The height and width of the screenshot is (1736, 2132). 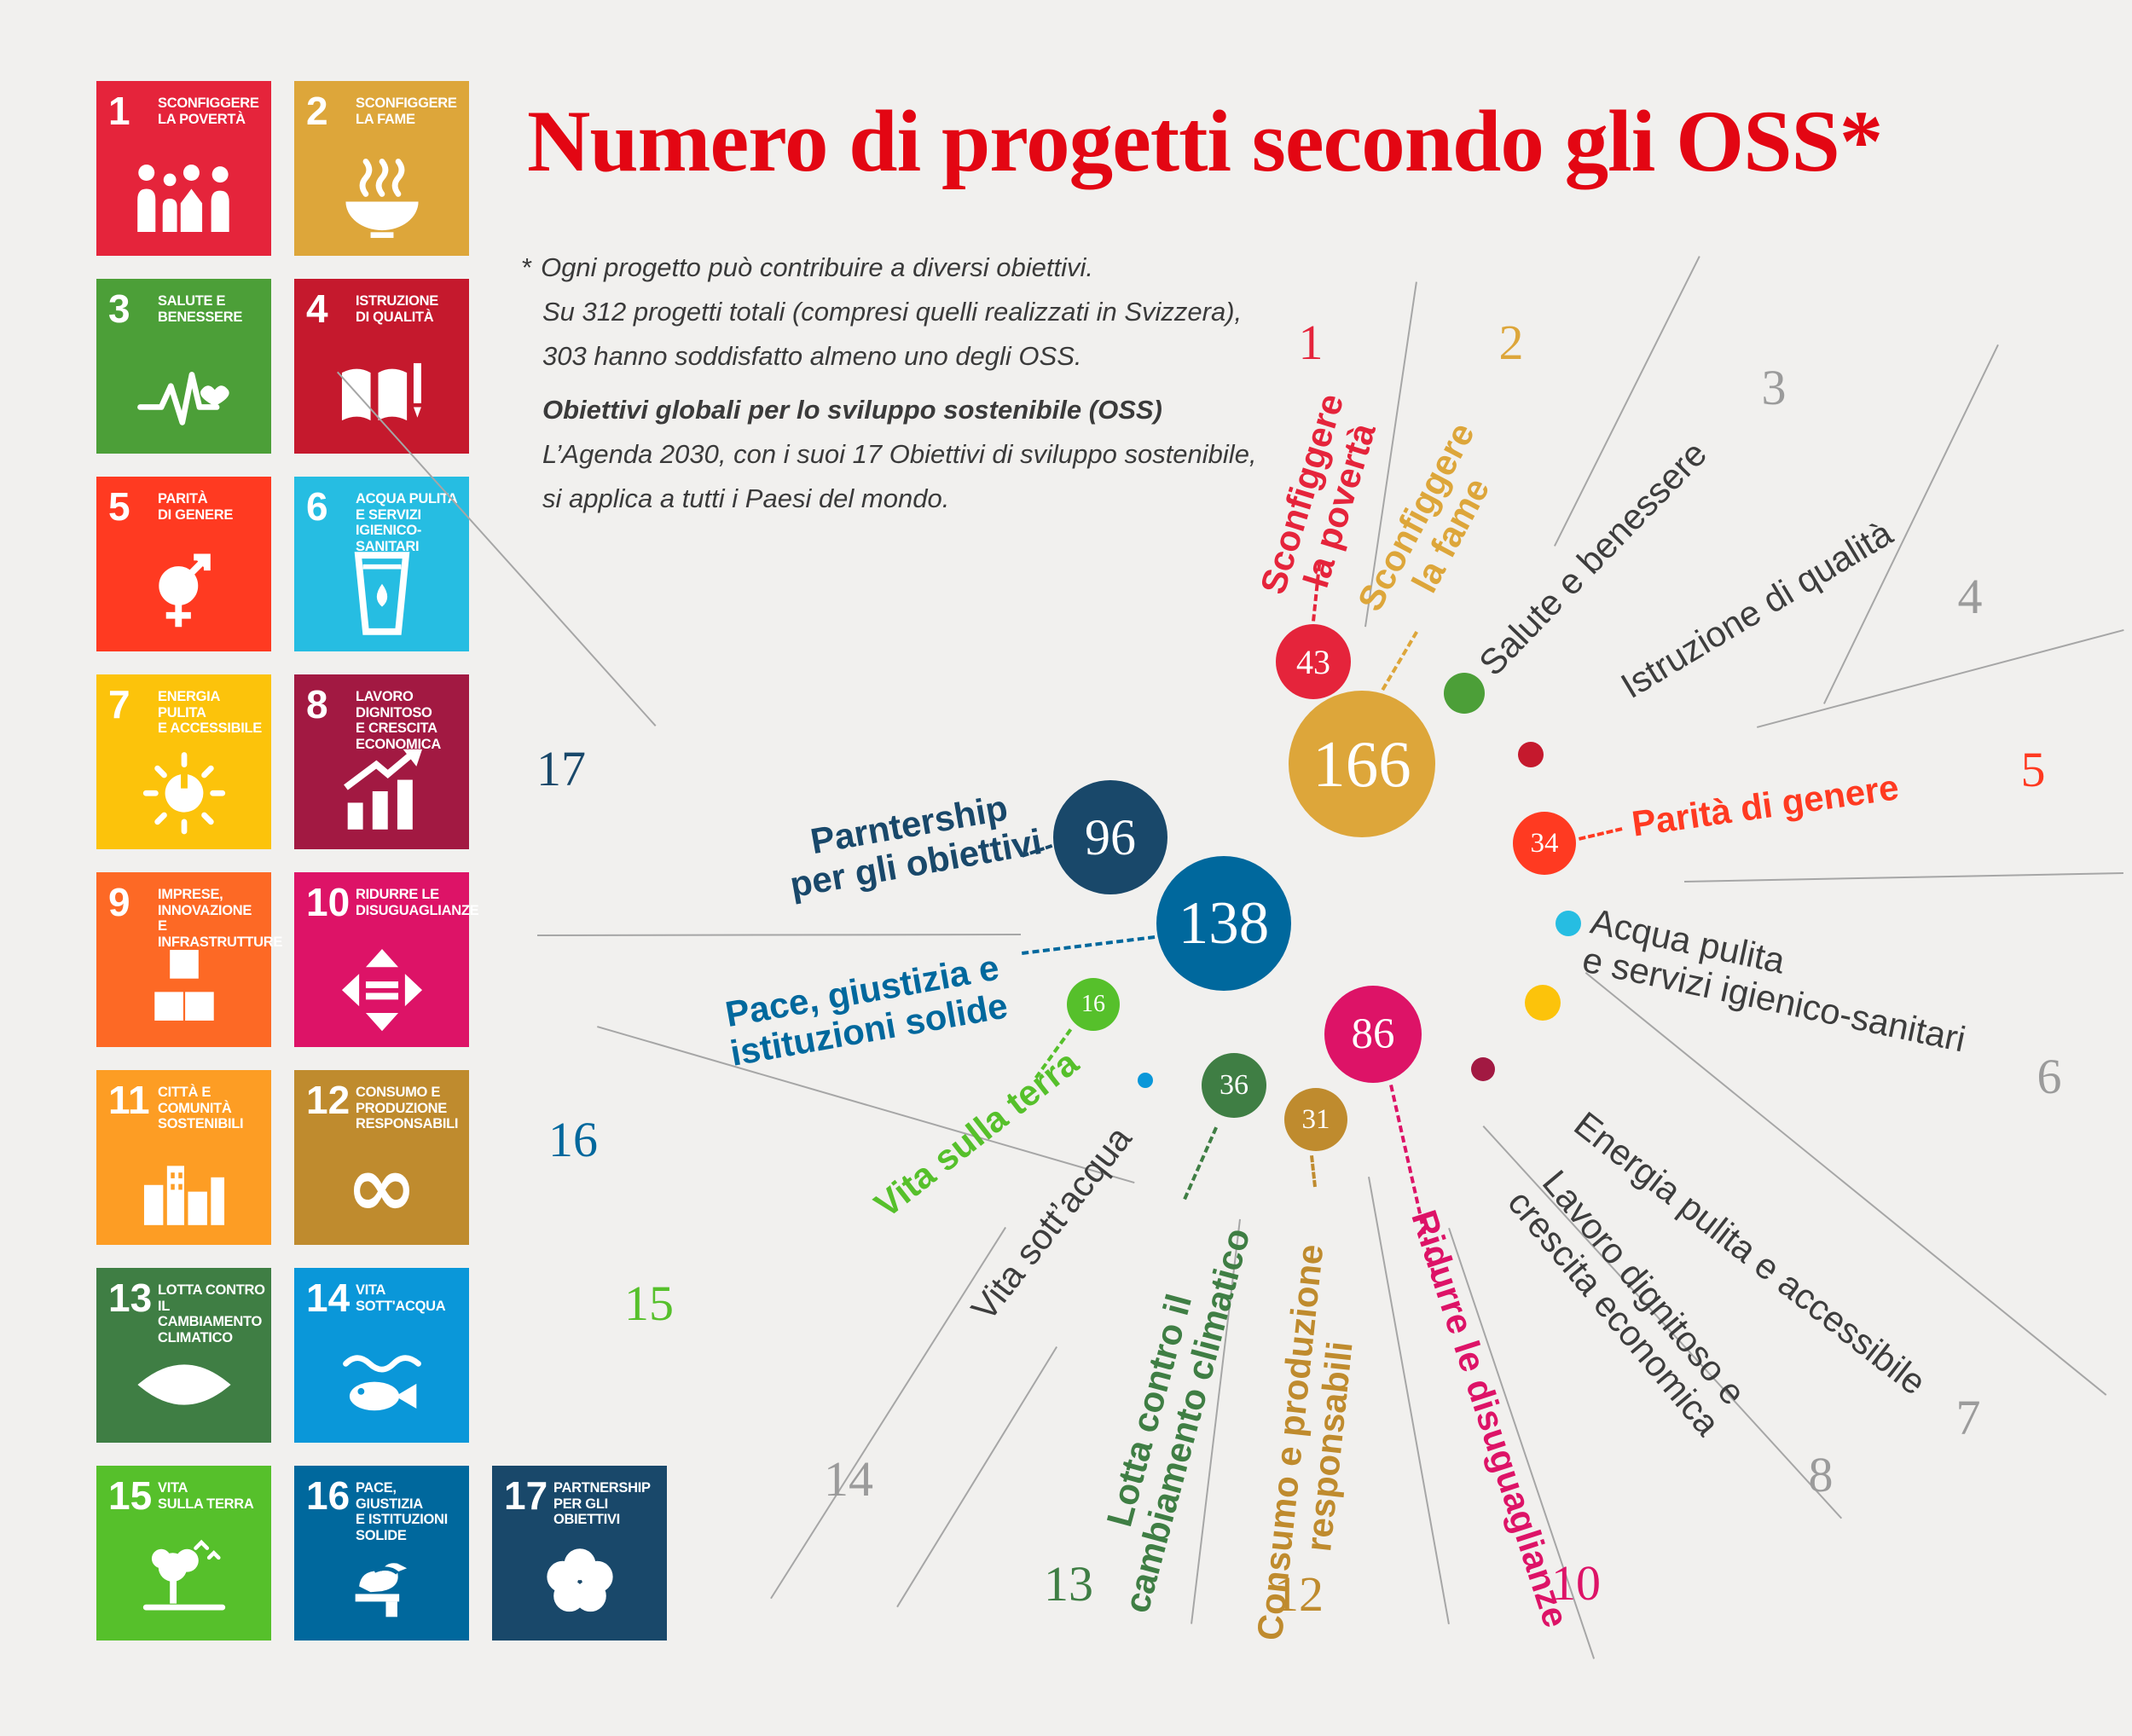 I want to click on sdg-tile-label: PARITÀ DI GENERE, so click(x=196, y=507).